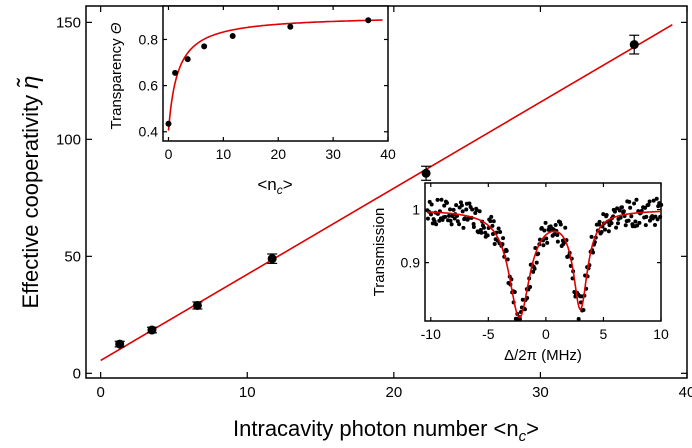 The width and height of the screenshot is (692, 448). What do you see at coordinates (149, 39) in the screenshot?
I see `y-tick-label: 0.8` at bounding box center [149, 39].